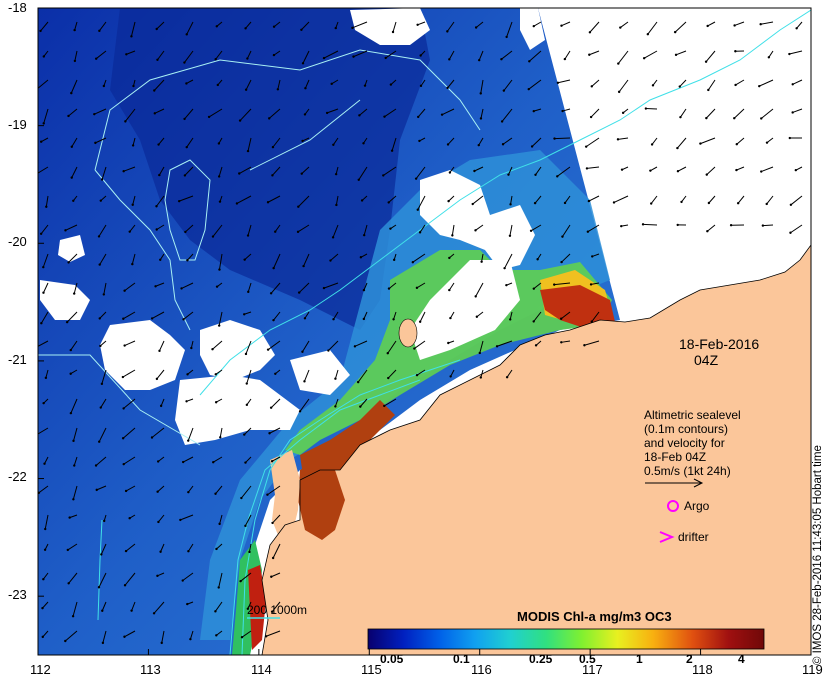  Describe the element at coordinates (277, 610) in the screenshot. I see `depth-legend-label: 200 1000m` at that location.